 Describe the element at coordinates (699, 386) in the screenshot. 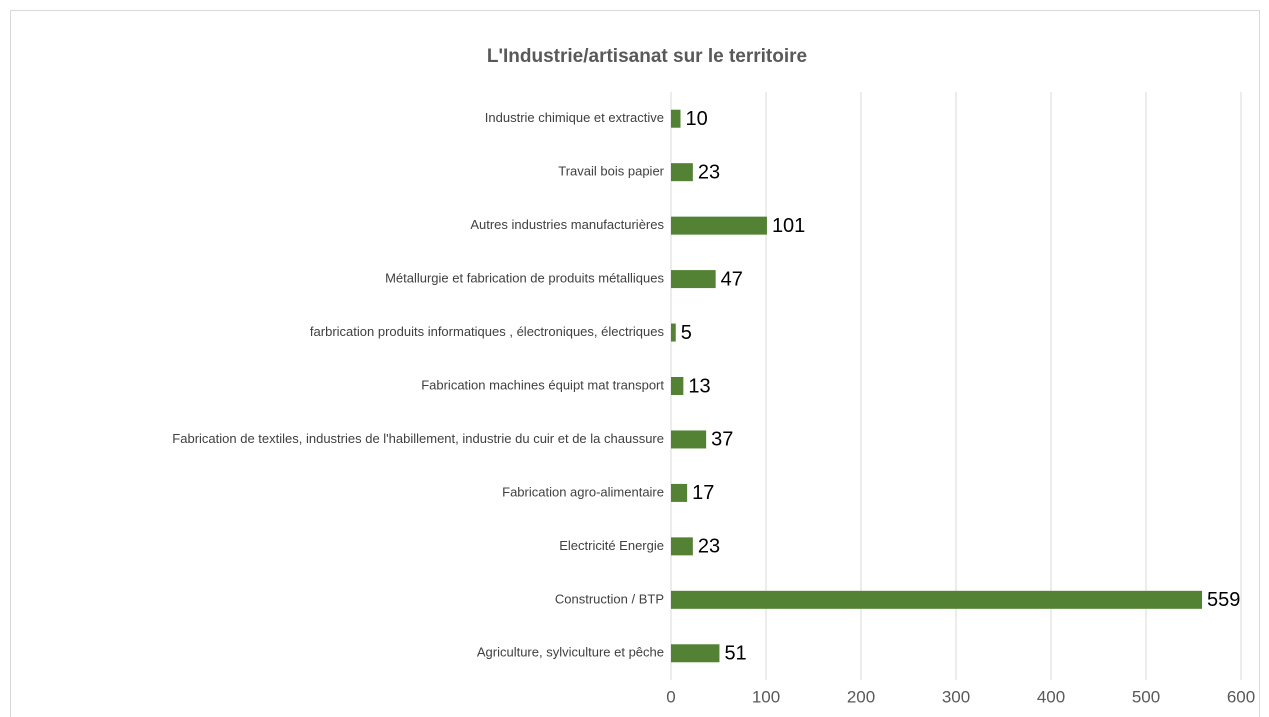

I see `value-label: 13` at that location.